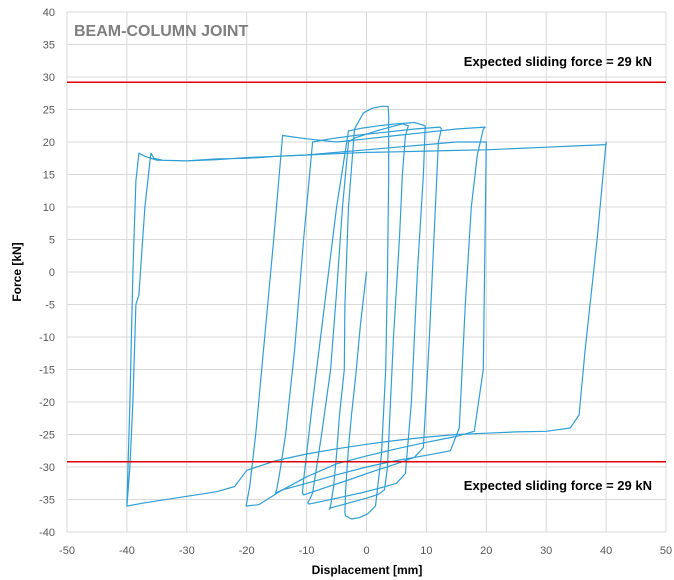 This screenshot has width=674, height=580. Describe the element at coordinates (52, 241) in the screenshot. I see `y-tick-label: 5` at that location.